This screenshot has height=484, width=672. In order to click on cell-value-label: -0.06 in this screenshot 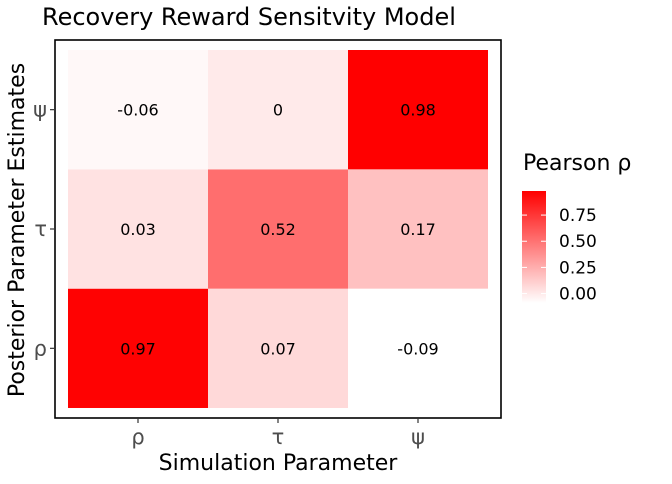, I will do `click(137, 110)`.